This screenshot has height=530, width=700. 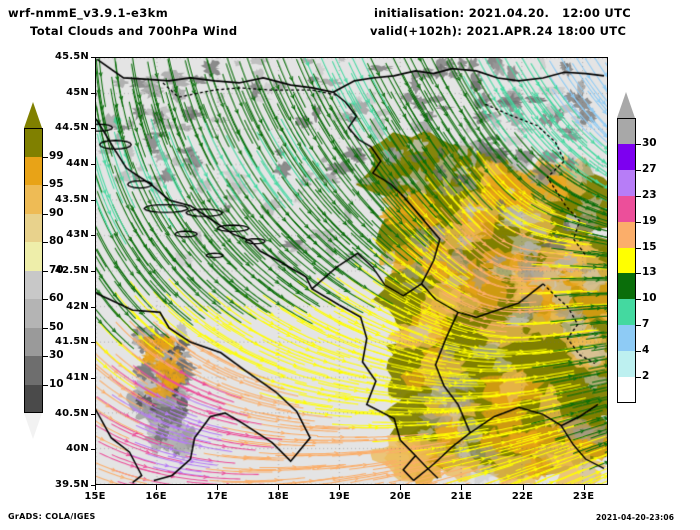 I want to click on y-axis-tick-label: 43N, so click(x=77, y=235).